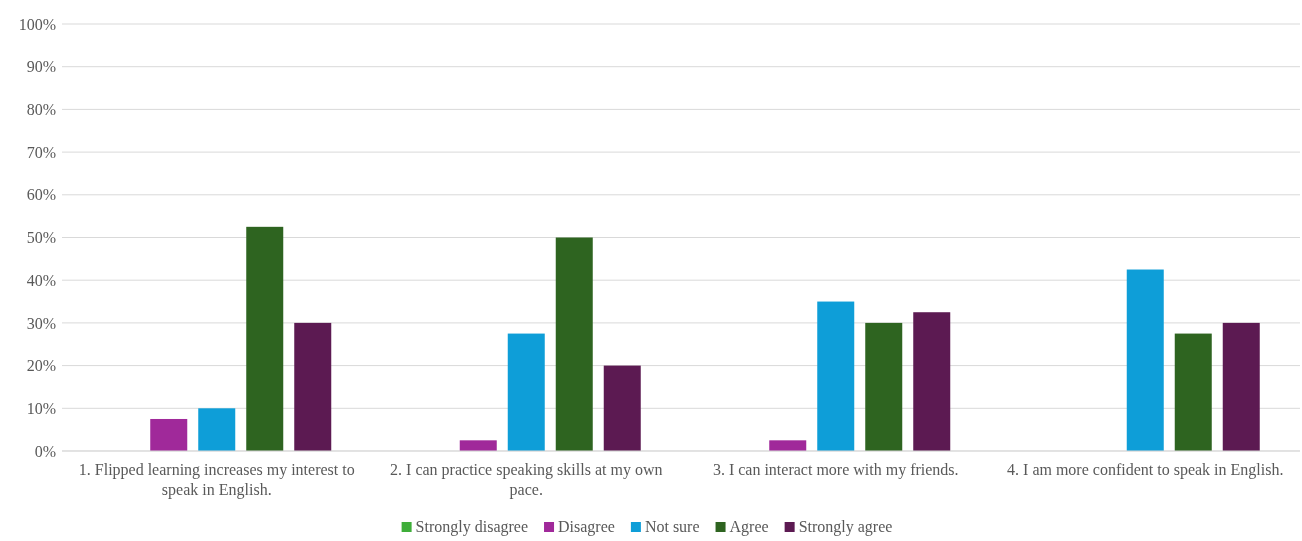 This screenshot has width=1302, height=541. I want to click on y-tick-label: 100%, so click(37, 24).